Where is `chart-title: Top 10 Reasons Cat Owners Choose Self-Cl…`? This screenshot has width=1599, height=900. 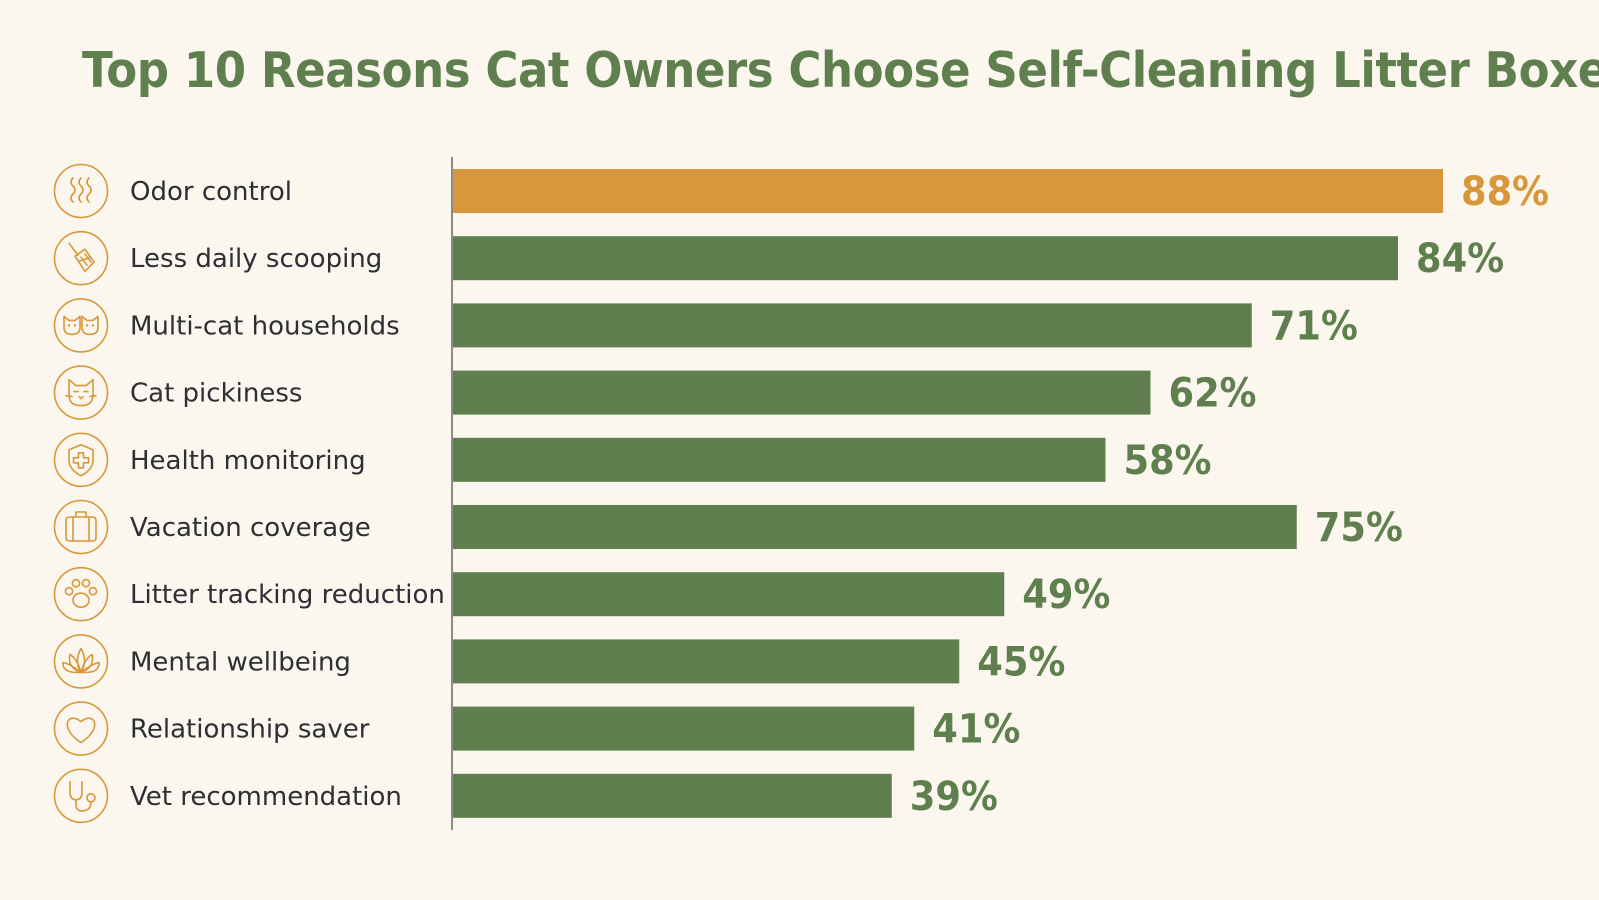 chart-title: Top 10 Reasons Cat Owners Choose Self-Cl… is located at coordinates (840, 70).